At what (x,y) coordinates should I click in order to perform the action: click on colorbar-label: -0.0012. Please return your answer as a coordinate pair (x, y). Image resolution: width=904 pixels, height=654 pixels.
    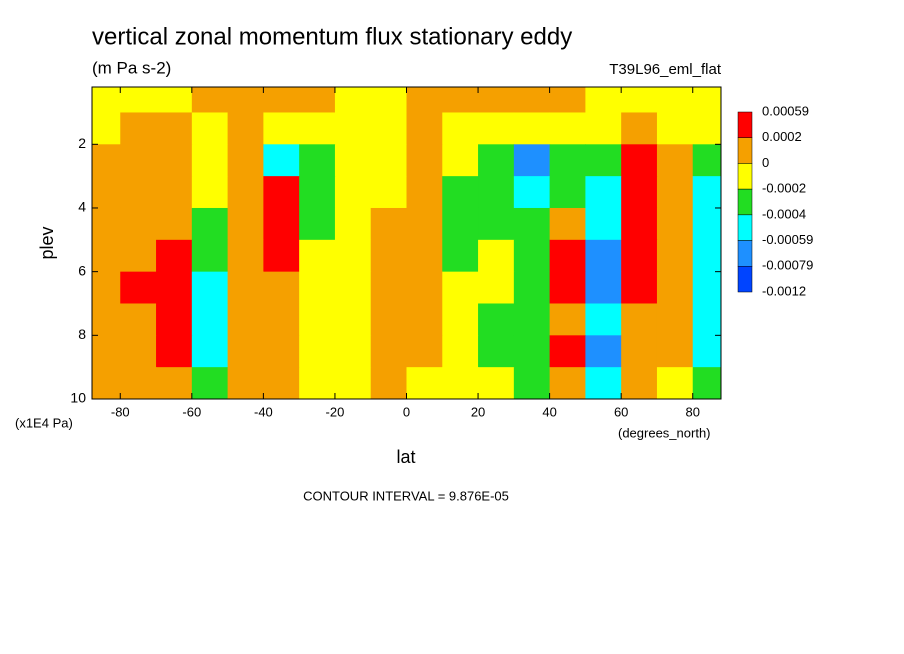
    Looking at the image, I should click on (784, 290).